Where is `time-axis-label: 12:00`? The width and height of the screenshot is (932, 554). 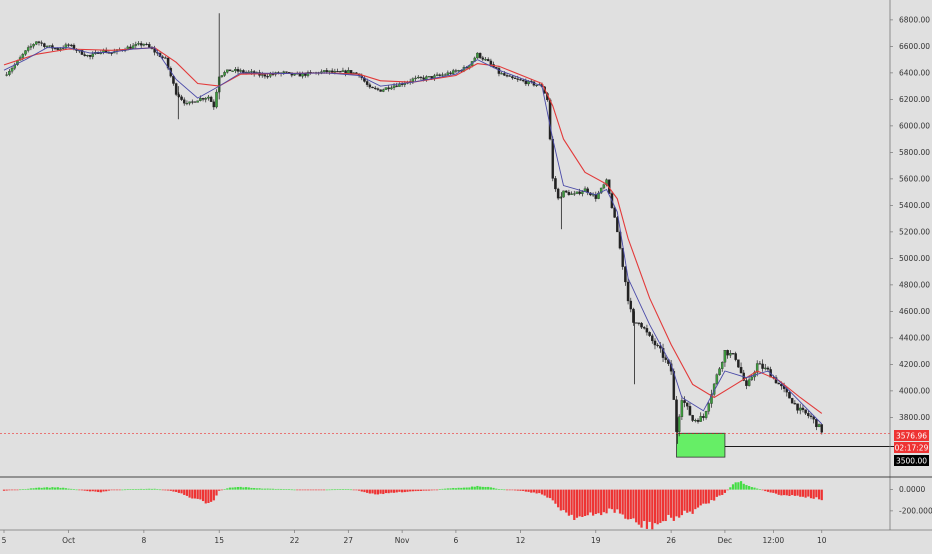
time-axis-label: 12:00 is located at coordinates (774, 540).